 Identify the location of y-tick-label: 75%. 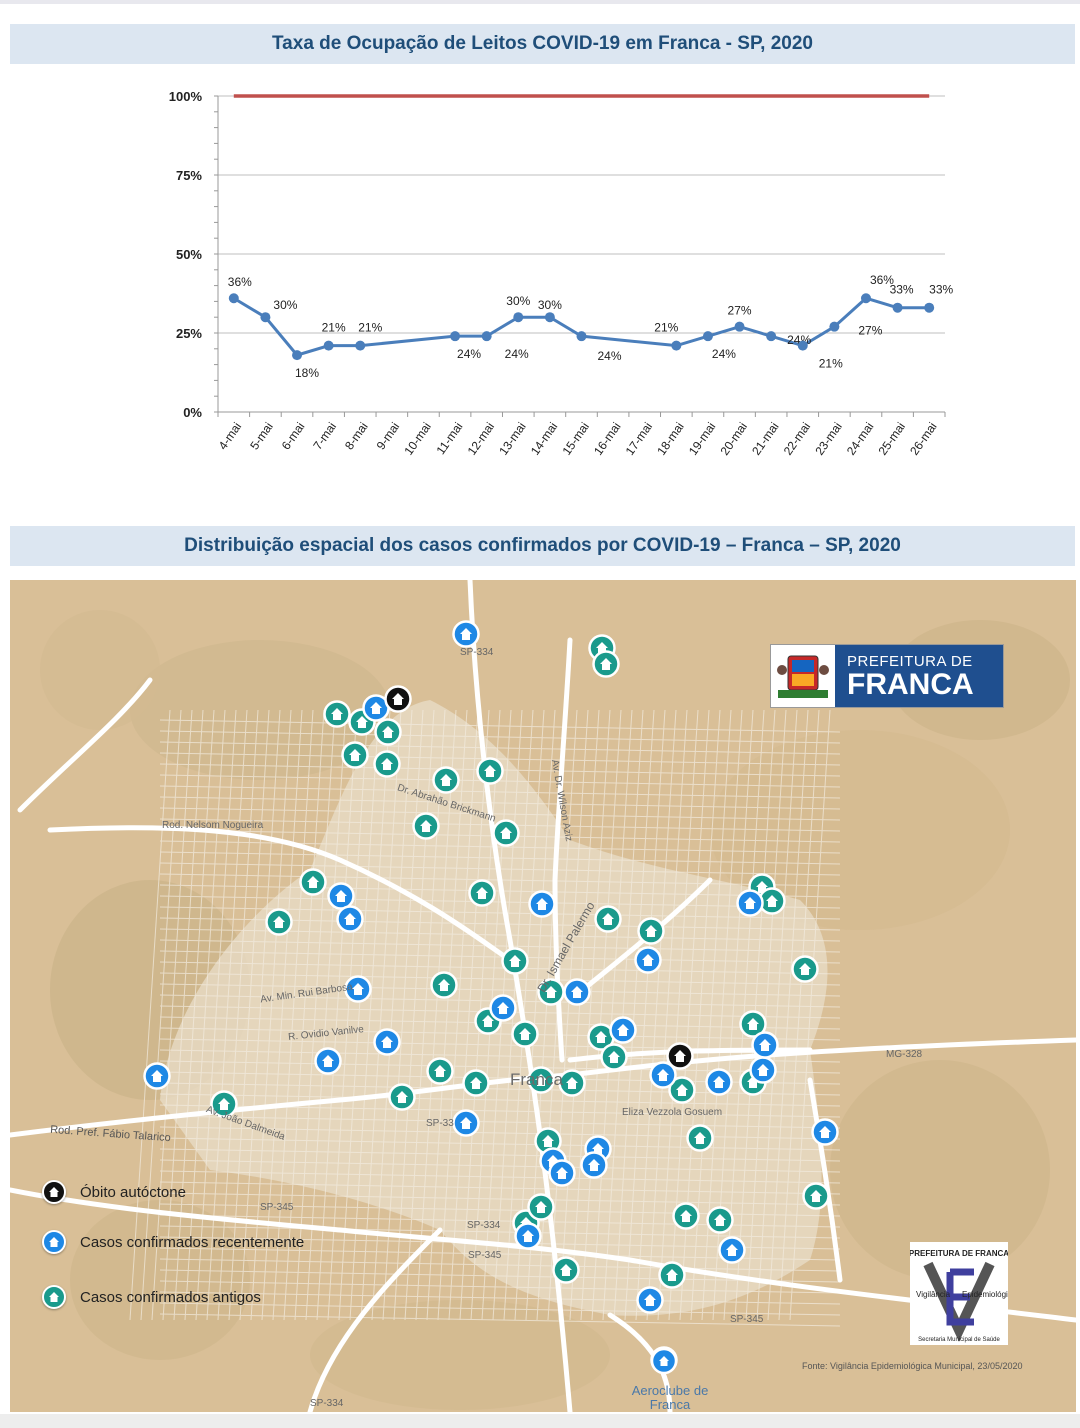
(189, 175).